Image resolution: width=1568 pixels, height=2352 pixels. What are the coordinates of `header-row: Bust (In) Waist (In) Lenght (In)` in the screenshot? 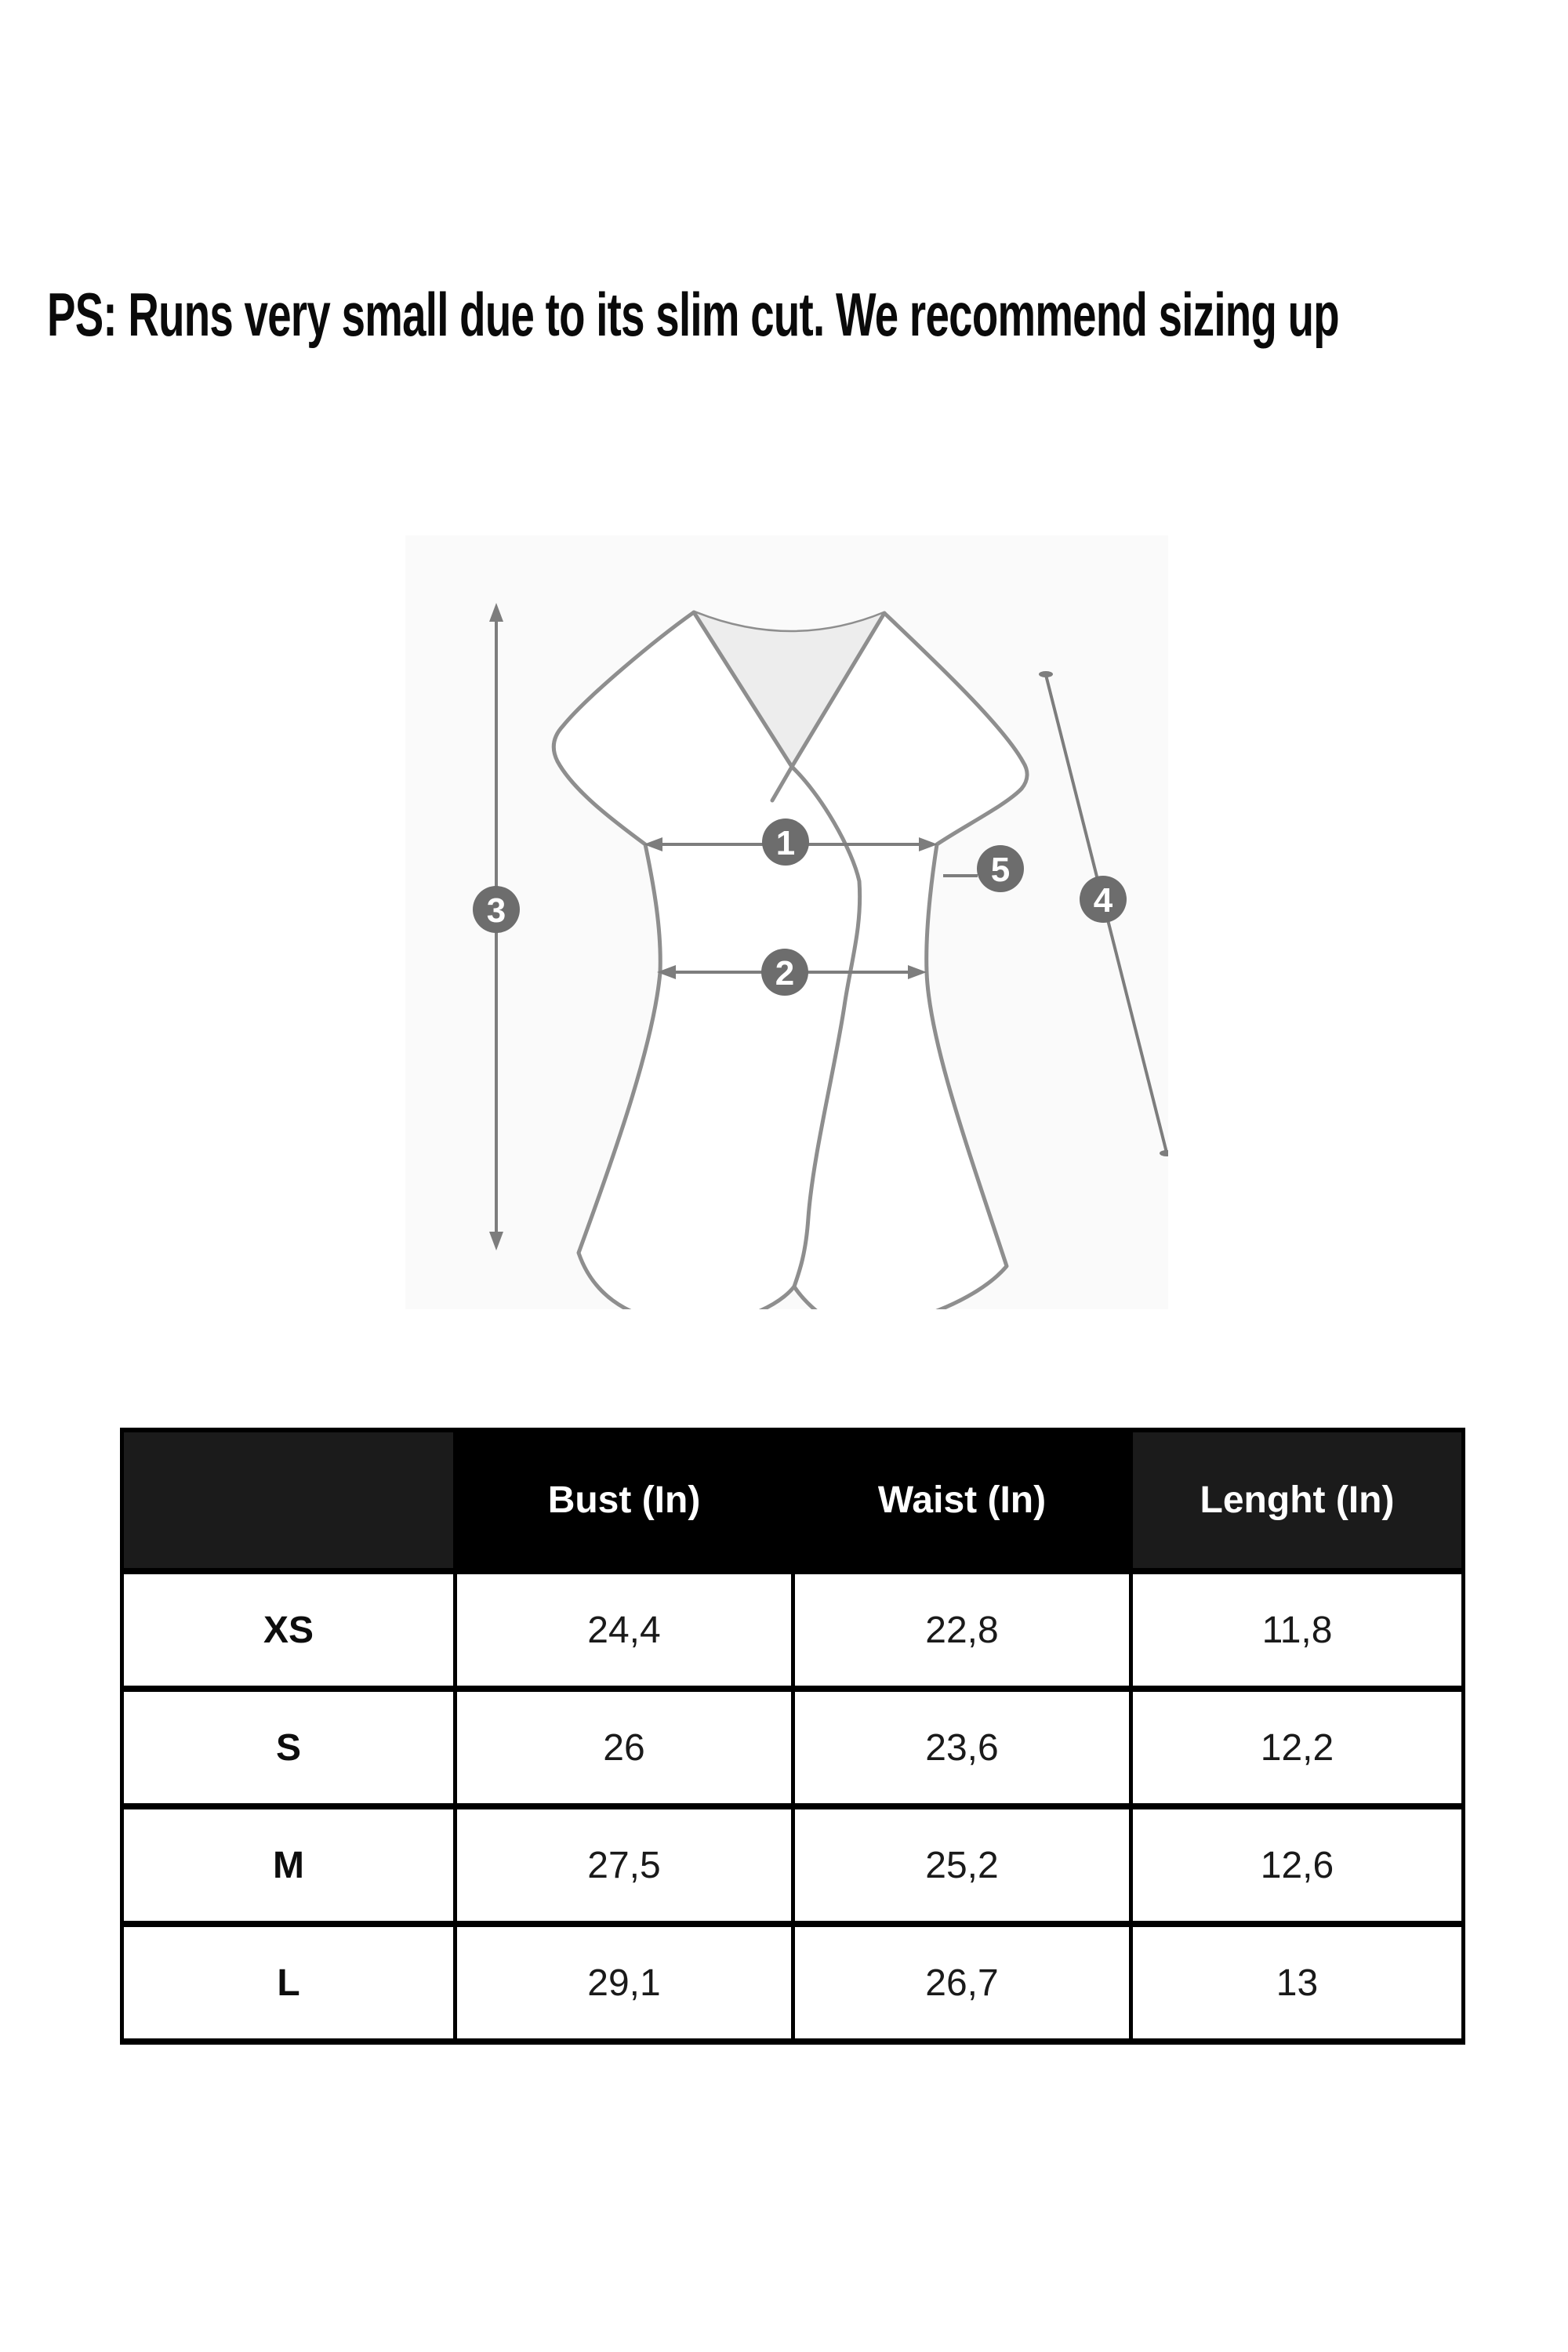 It's located at (792, 1501).